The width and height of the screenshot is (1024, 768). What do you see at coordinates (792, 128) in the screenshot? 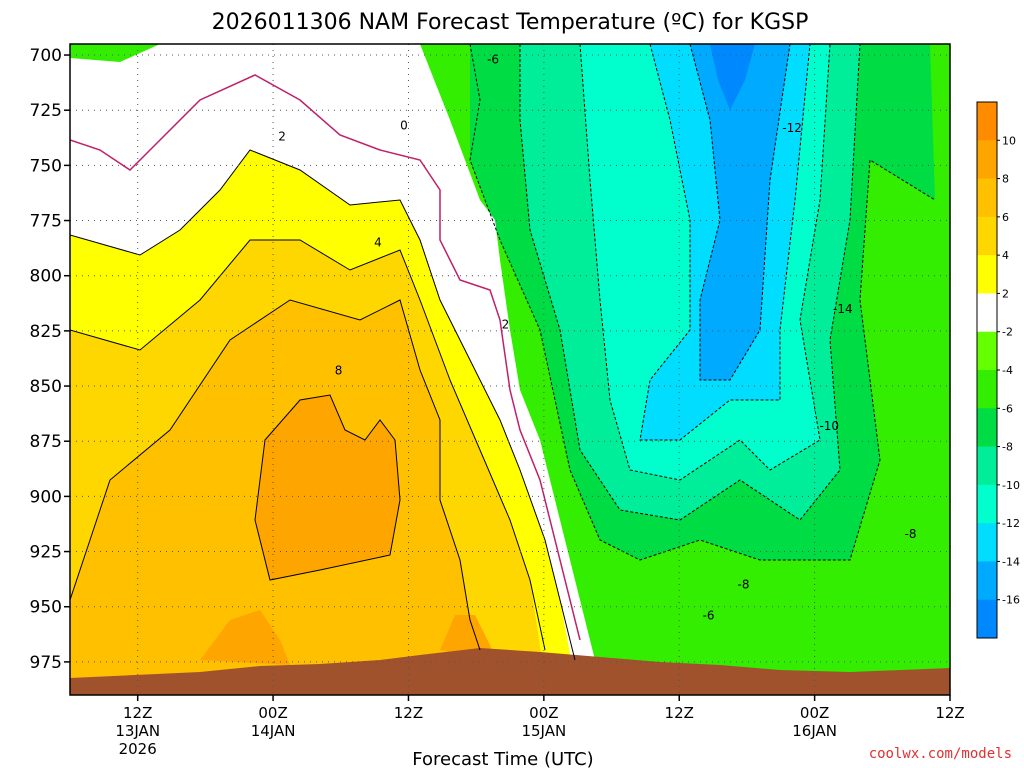
I see `contour-label: -12` at bounding box center [792, 128].